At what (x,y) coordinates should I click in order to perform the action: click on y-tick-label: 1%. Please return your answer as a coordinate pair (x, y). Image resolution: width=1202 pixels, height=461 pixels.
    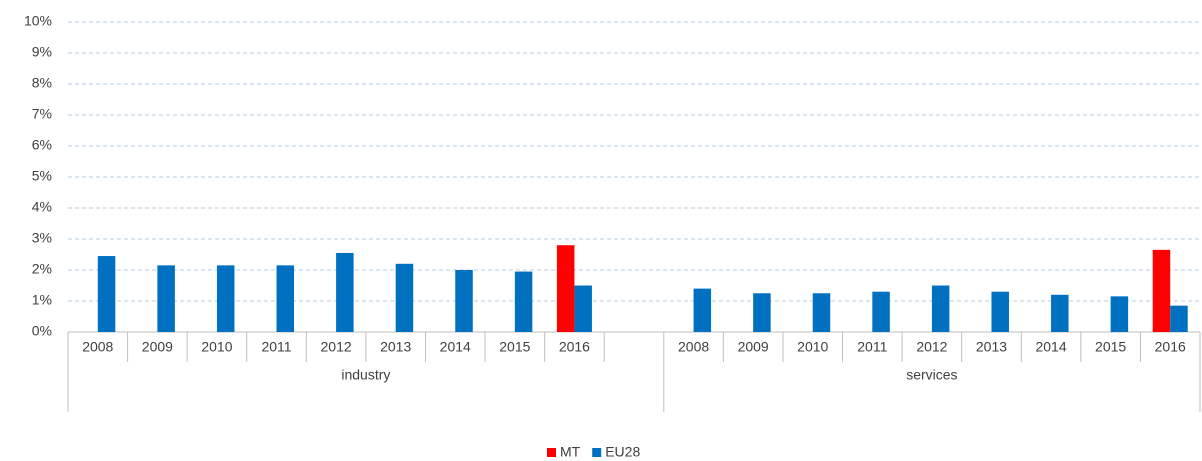
    Looking at the image, I should click on (42, 300).